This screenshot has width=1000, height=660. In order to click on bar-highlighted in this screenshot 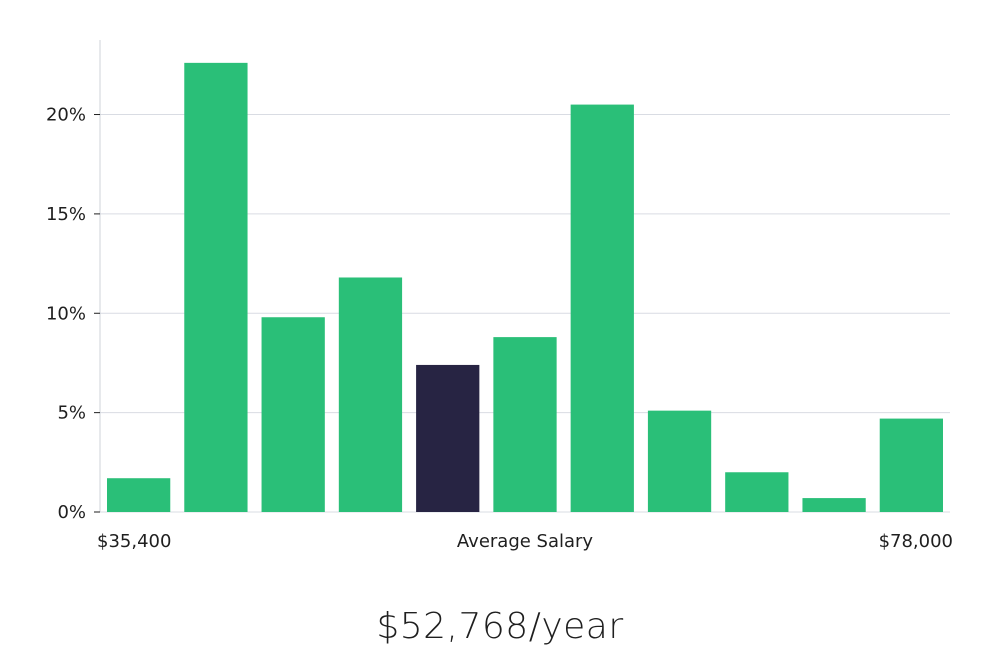, I will do `click(448, 438)`.